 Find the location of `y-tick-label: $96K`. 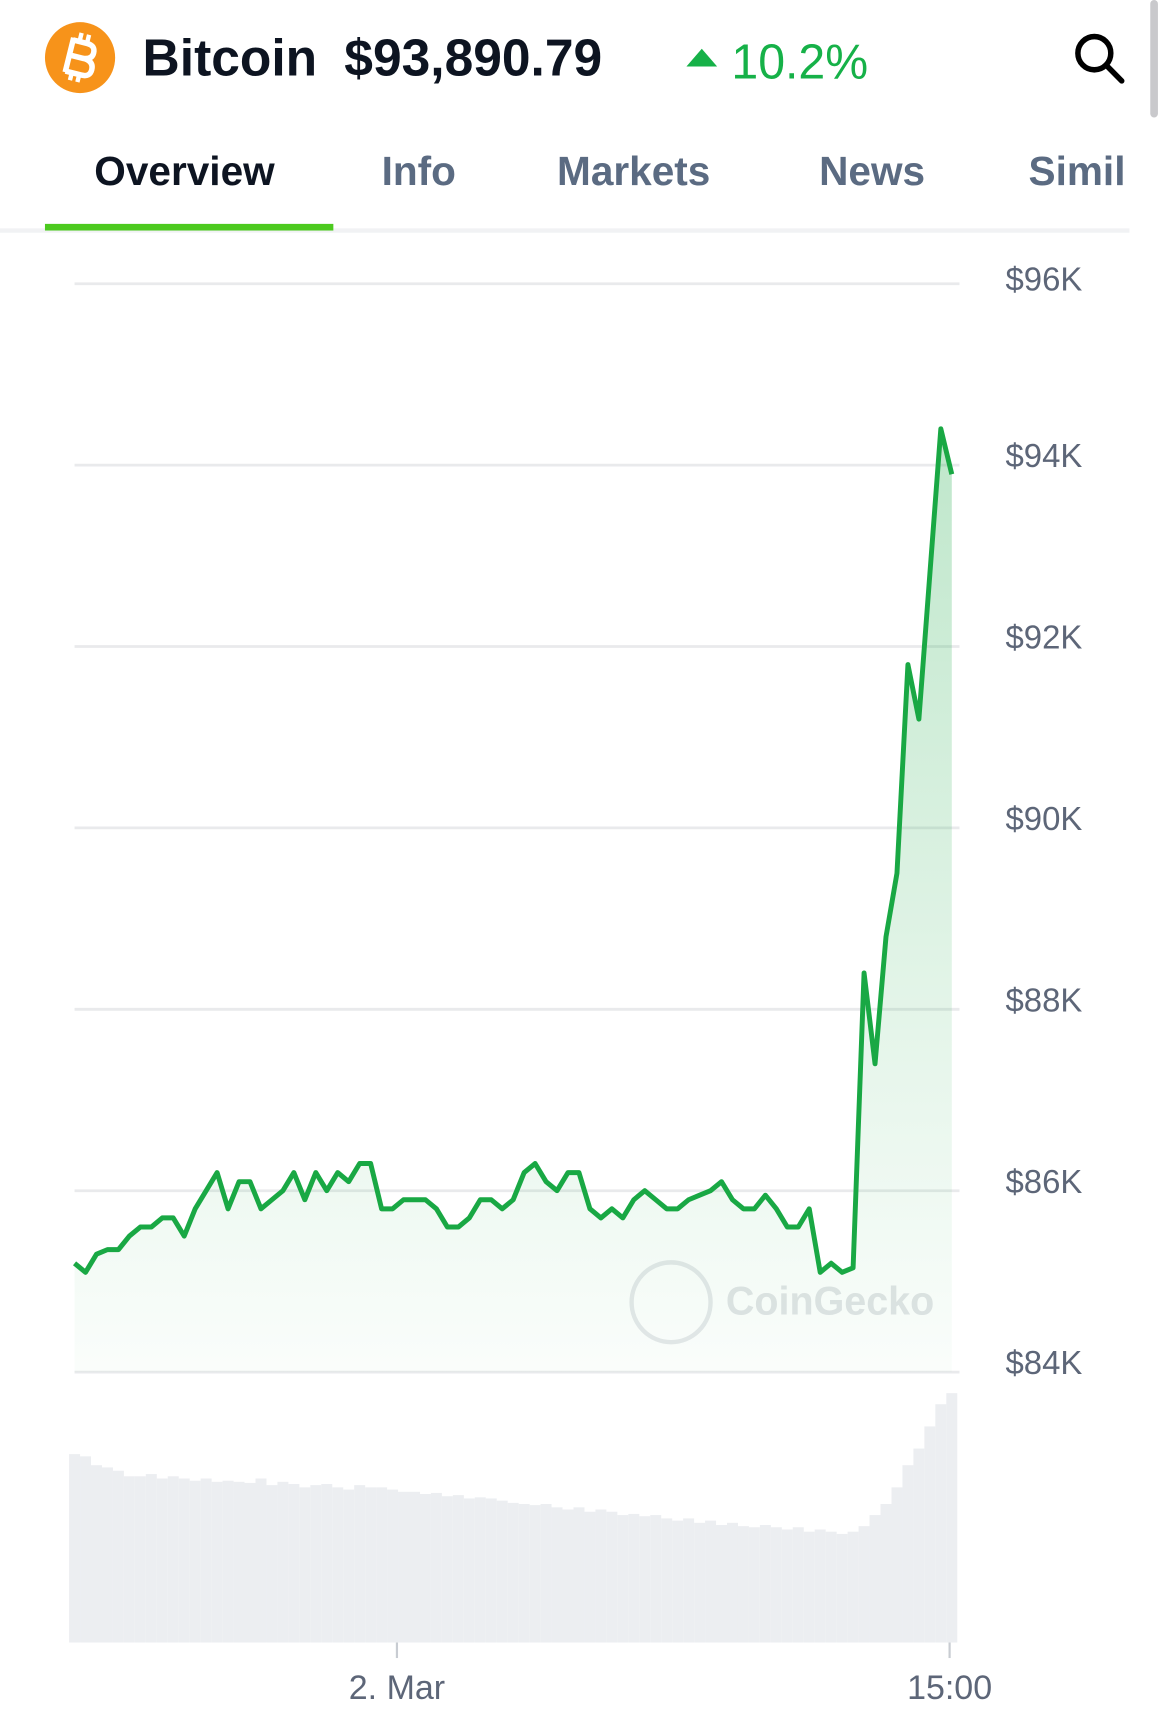

y-tick-label: $96K is located at coordinates (1044, 279).